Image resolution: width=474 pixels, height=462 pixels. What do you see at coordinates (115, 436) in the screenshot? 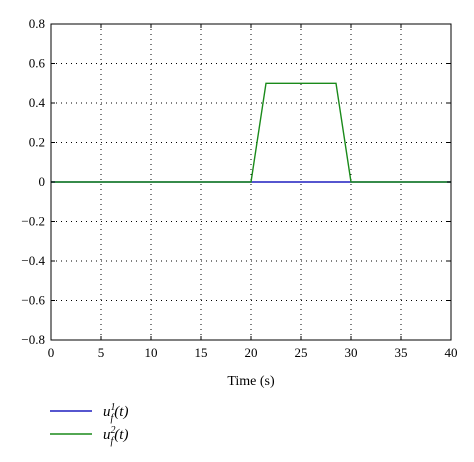
I see `legend-label-2: u2 f(t)` at bounding box center [115, 436].